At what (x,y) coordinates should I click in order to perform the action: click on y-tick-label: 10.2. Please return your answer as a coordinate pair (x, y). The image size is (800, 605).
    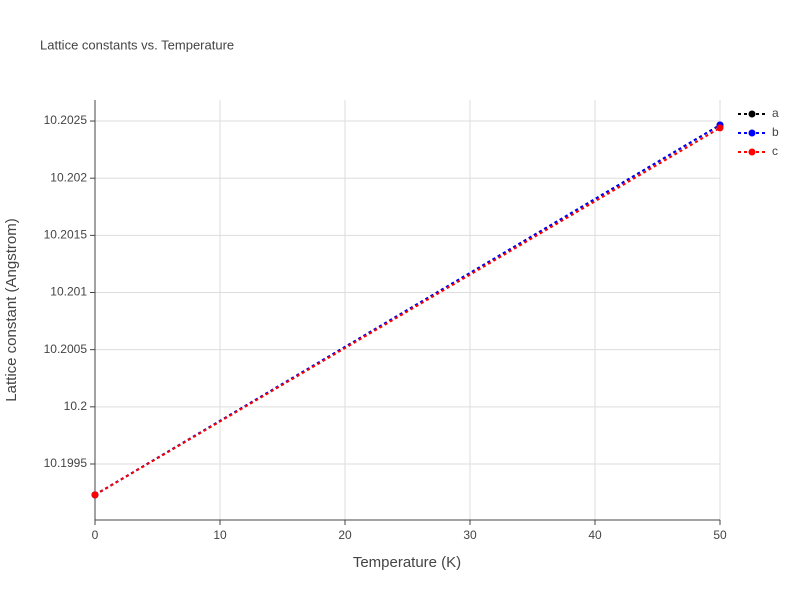
    Looking at the image, I should click on (76, 406).